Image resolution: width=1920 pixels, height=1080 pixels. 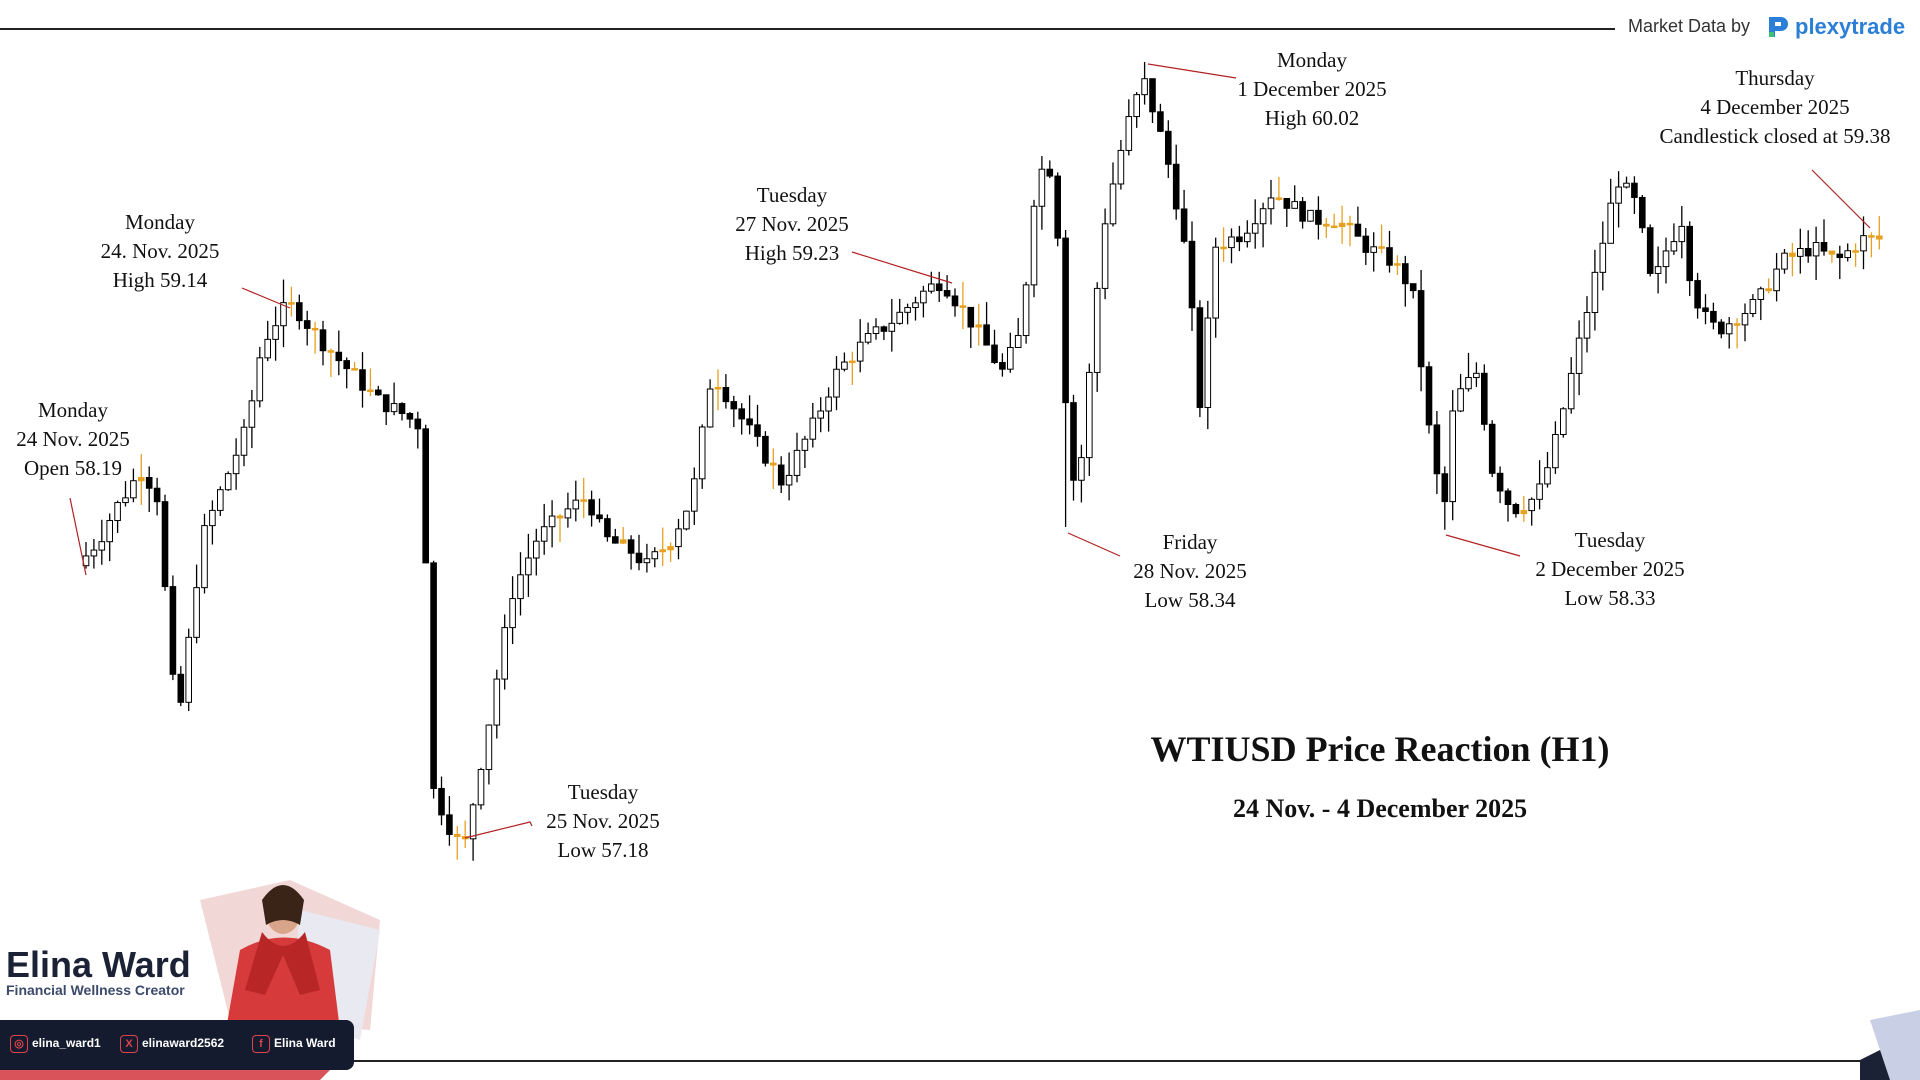 I want to click on social-instagram: ◎ elina_ward1, so click(x=55, y=1044).